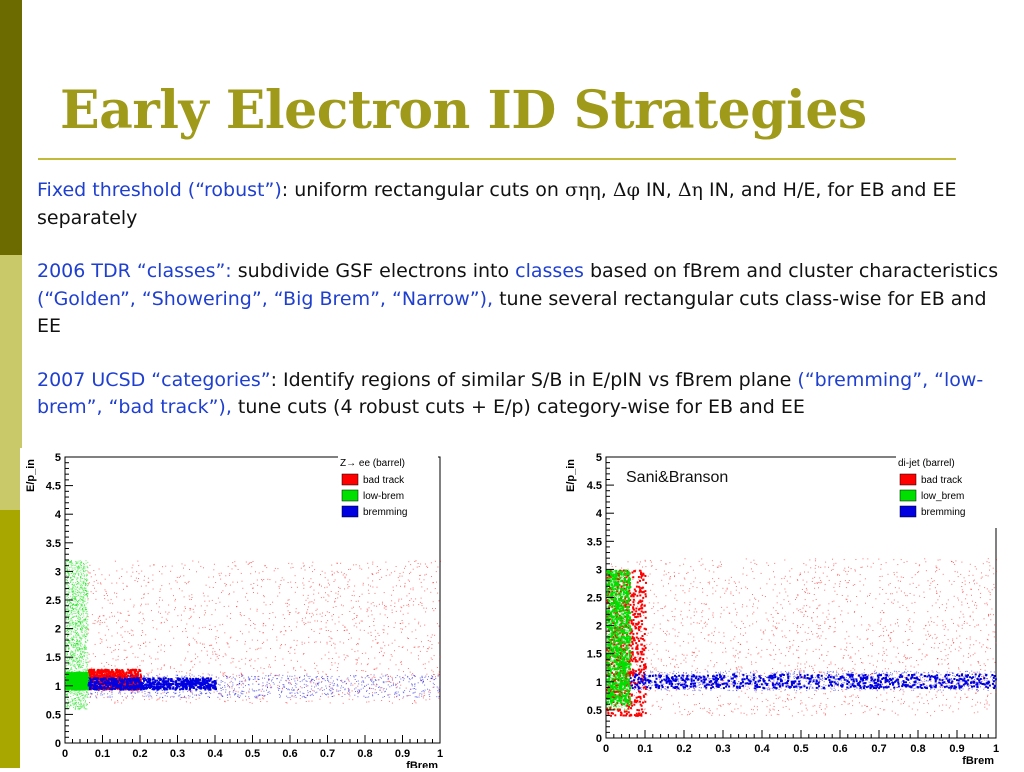  Describe the element at coordinates (510, 393) in the screenshot. I see `categories-list: (“bremming”, “low-brem”, “bad track”),` at that location.